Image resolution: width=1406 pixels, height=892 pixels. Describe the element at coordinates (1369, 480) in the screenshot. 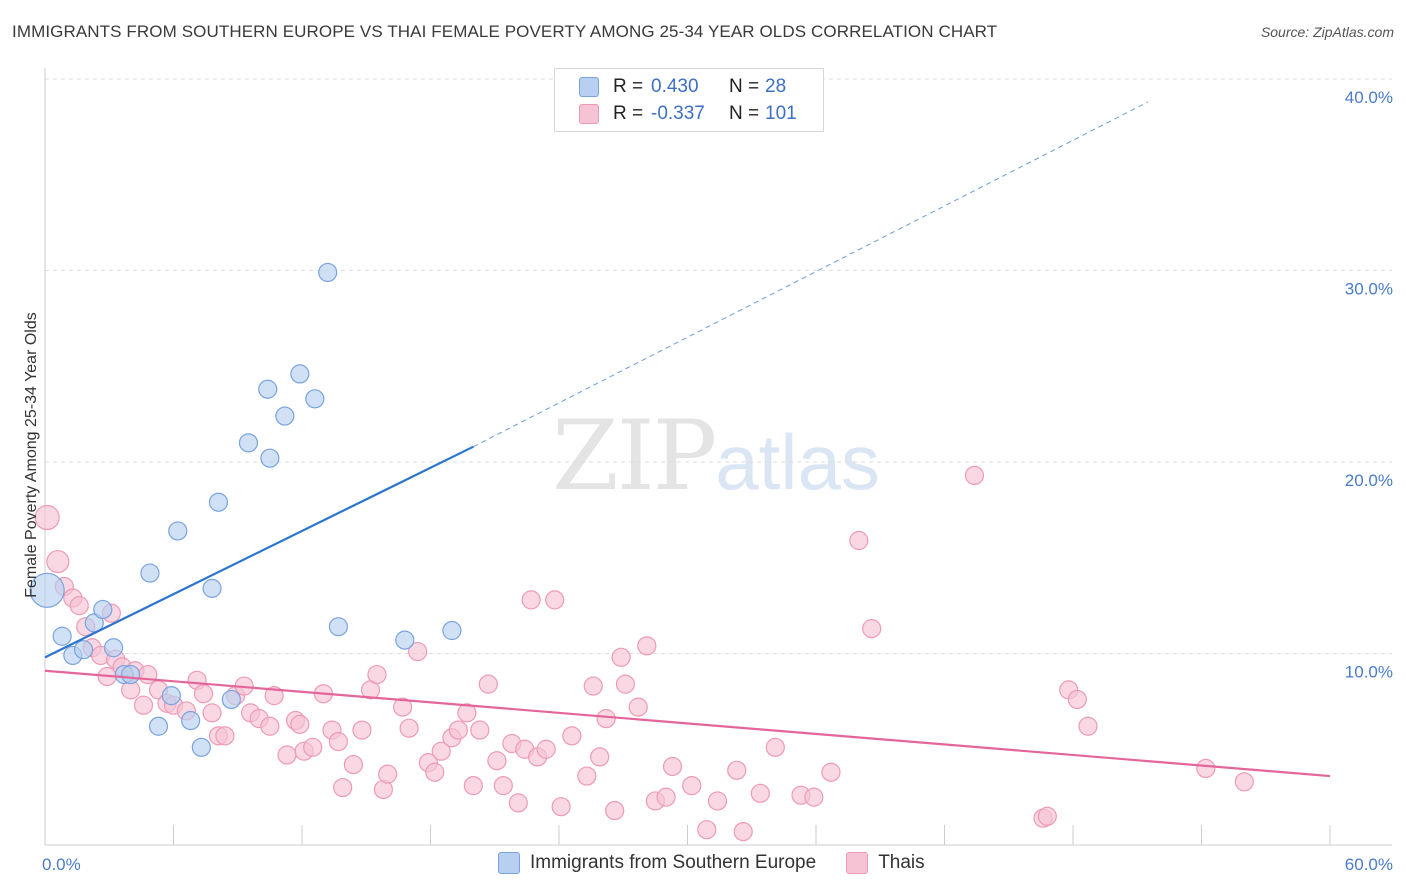

I see `y-tick-label: 20.0%` at that location.